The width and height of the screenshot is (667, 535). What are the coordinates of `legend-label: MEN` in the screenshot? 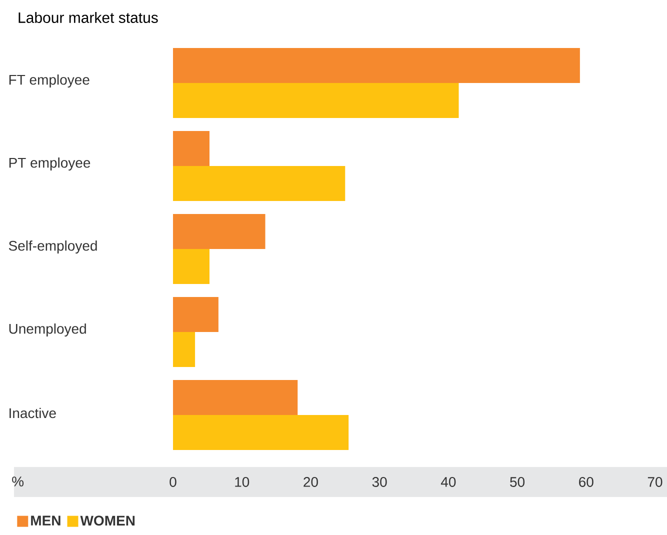 It's located at (45, 521).